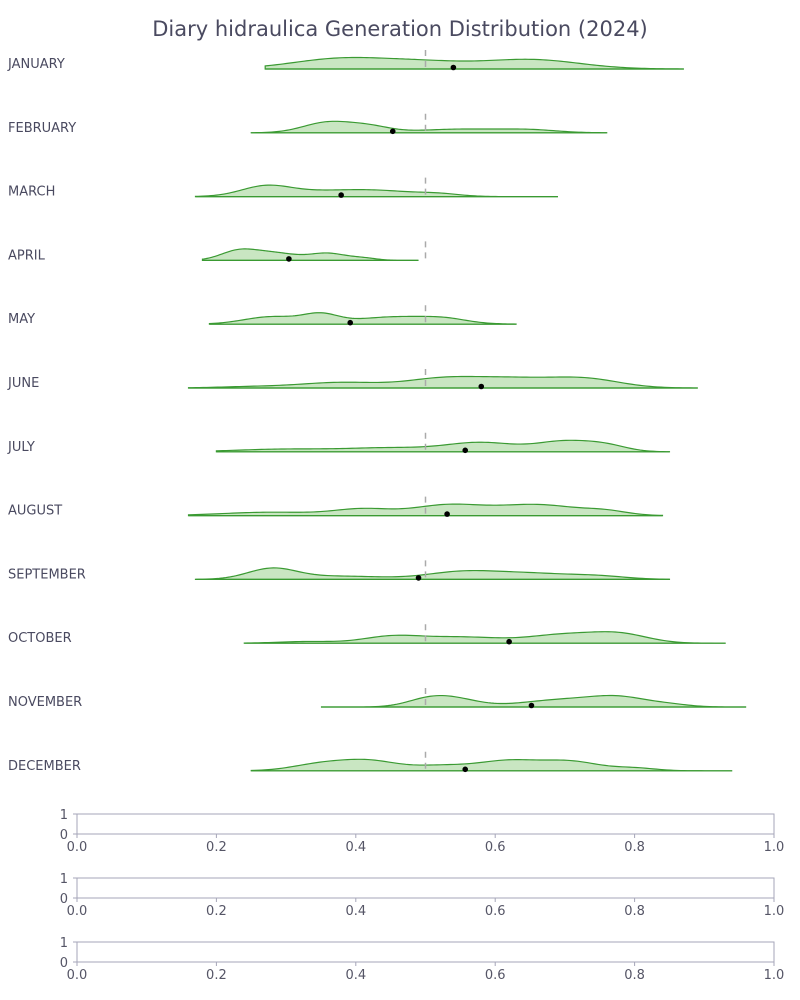 The height and width of the screenshot is (1000, 800). Describe the element at coordinates (432, 573) in the screenshot. I see `ridge-september` at that location.